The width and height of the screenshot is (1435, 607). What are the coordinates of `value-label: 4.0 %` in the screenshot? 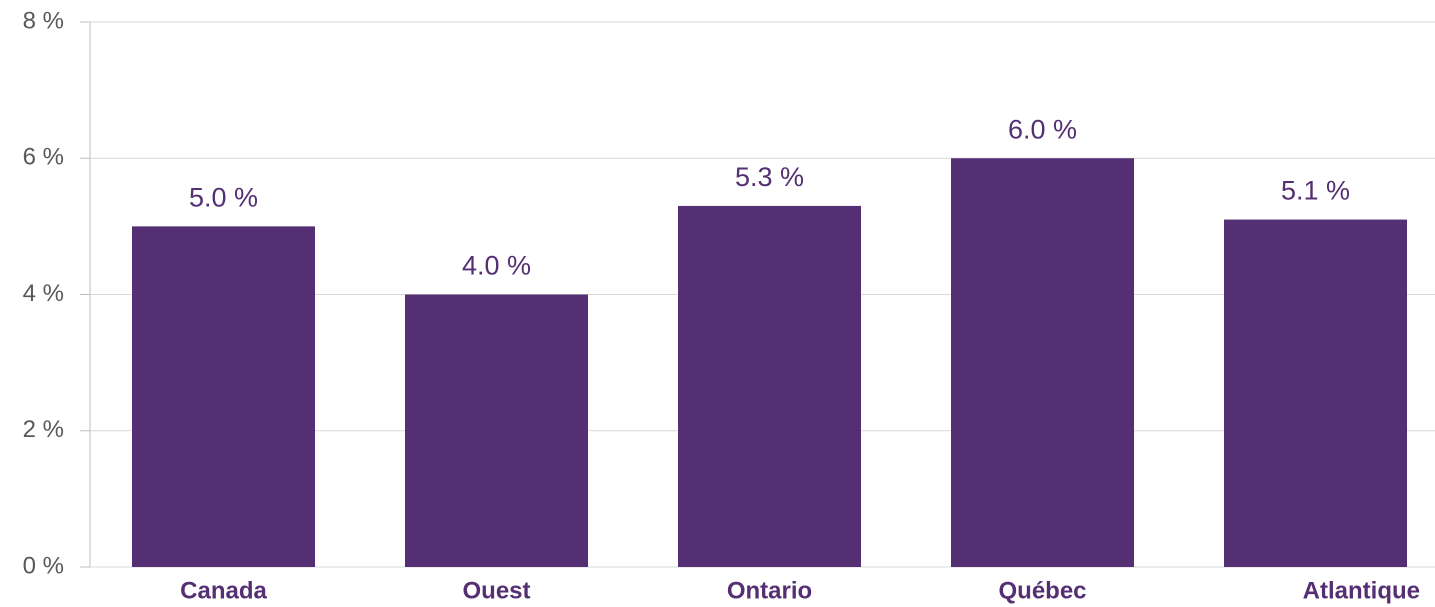 It's located at (496, 266).